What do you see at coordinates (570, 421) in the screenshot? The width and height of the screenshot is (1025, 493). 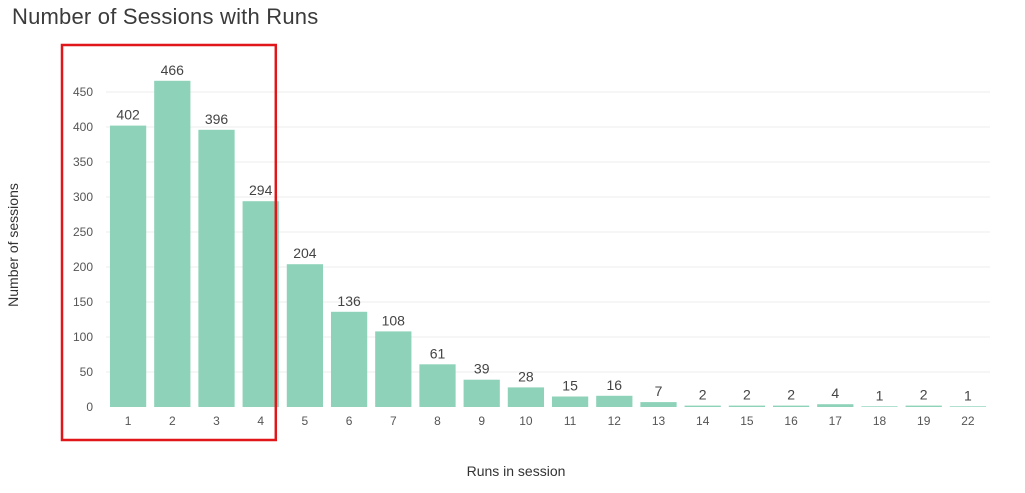 I see `x-tick-label-11: 11` at bounding box center [570, 421].